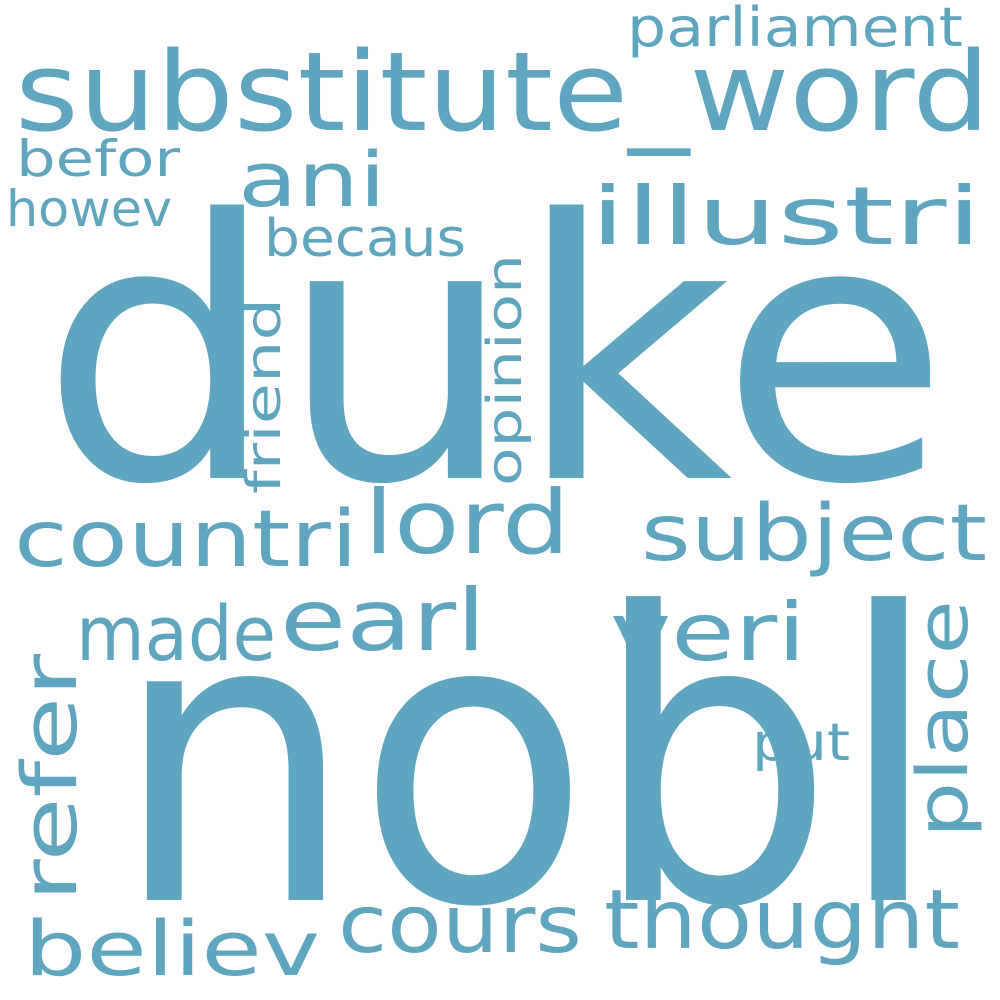 Image resolution: width=1000 pixels, height=1000 pixels. What do you see at coordinates (98, 159) in the screenshot?
I see `word-befor: befor` at bounding box center [98, 159].